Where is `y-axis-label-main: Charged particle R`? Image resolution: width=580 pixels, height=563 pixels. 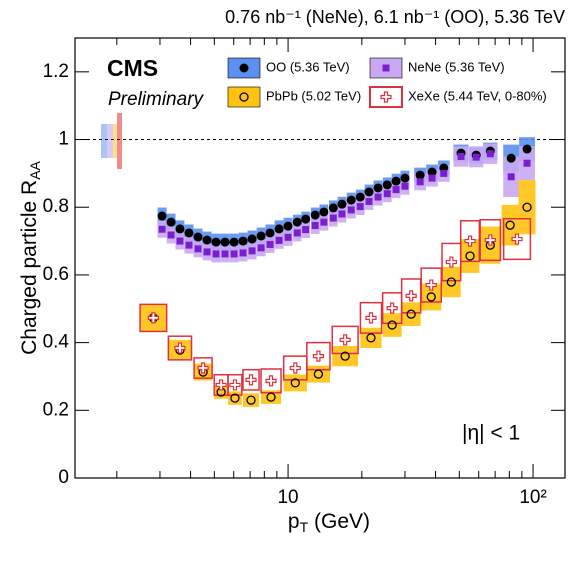
y-axis-label-main: Charged particle R is located at coordinates (29, 267).